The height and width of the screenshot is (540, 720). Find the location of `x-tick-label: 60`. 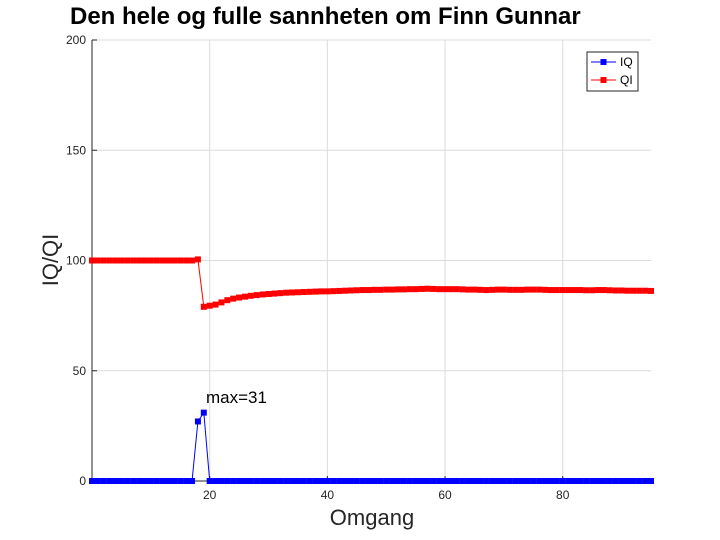

x-tick-label: 60 is located at coordinates (445, 495).